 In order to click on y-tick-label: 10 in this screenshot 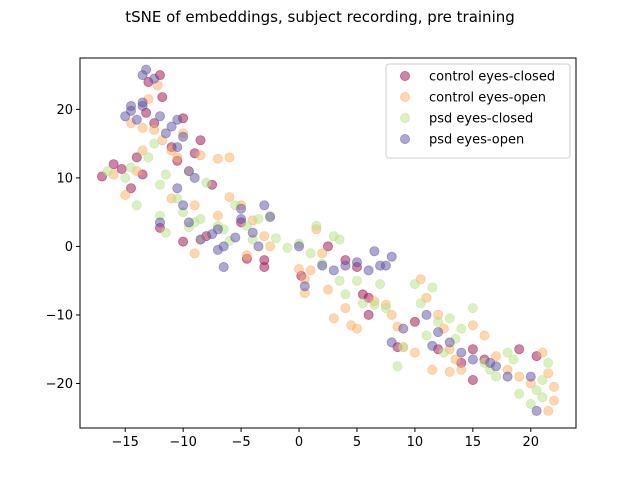, I will do `click(64, 178)`.